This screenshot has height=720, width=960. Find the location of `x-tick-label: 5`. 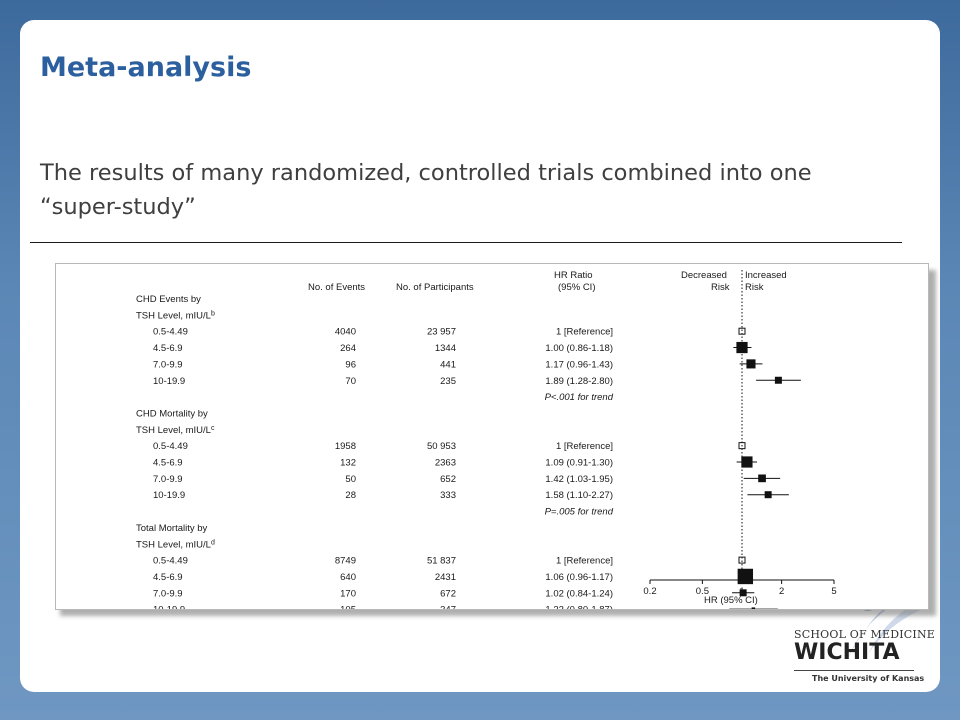

x-tick-label: 5 is located at coordinates (833, 591).